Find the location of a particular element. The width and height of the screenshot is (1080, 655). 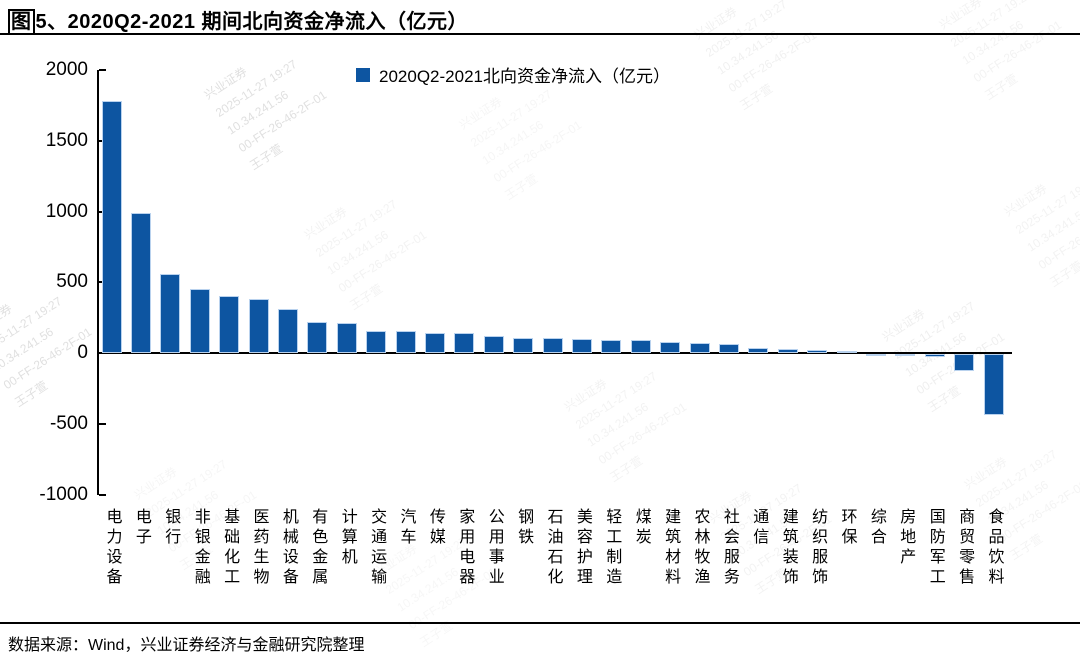

footer-divider is located at coordinates (540, 623).